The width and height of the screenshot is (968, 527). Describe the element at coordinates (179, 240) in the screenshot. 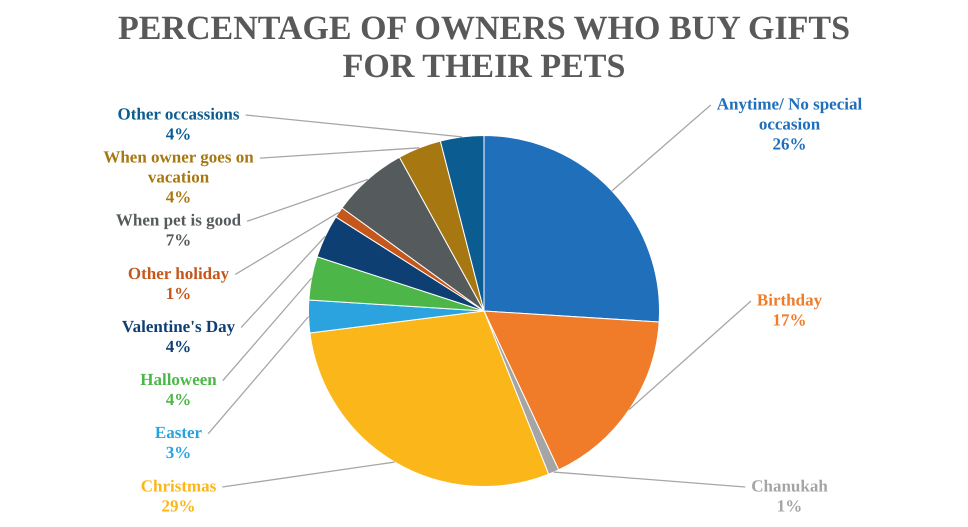

I see `data-label: 7%` at that location.